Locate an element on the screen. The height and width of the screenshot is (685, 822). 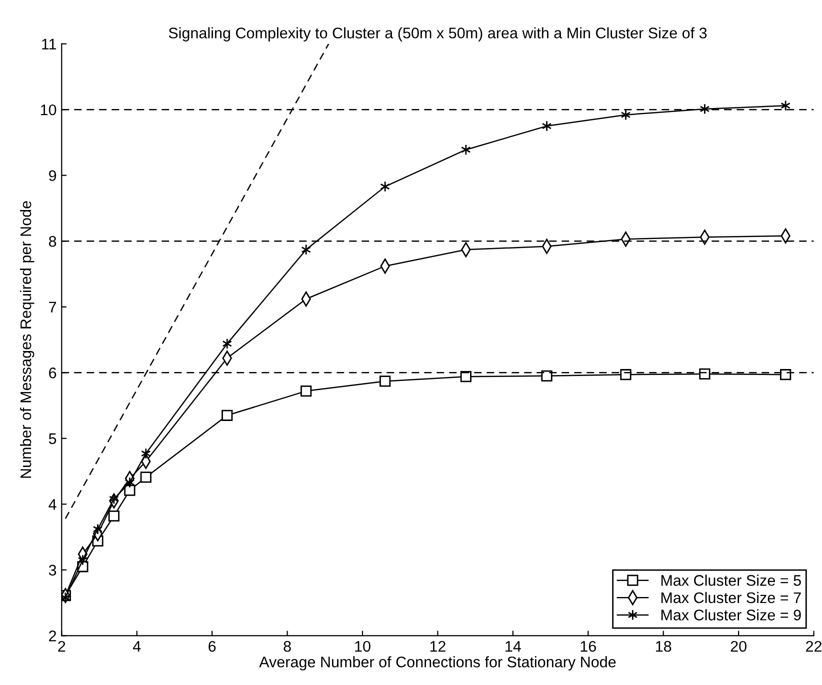
x-tick-label: 4 is located at coordinates (136, 646).